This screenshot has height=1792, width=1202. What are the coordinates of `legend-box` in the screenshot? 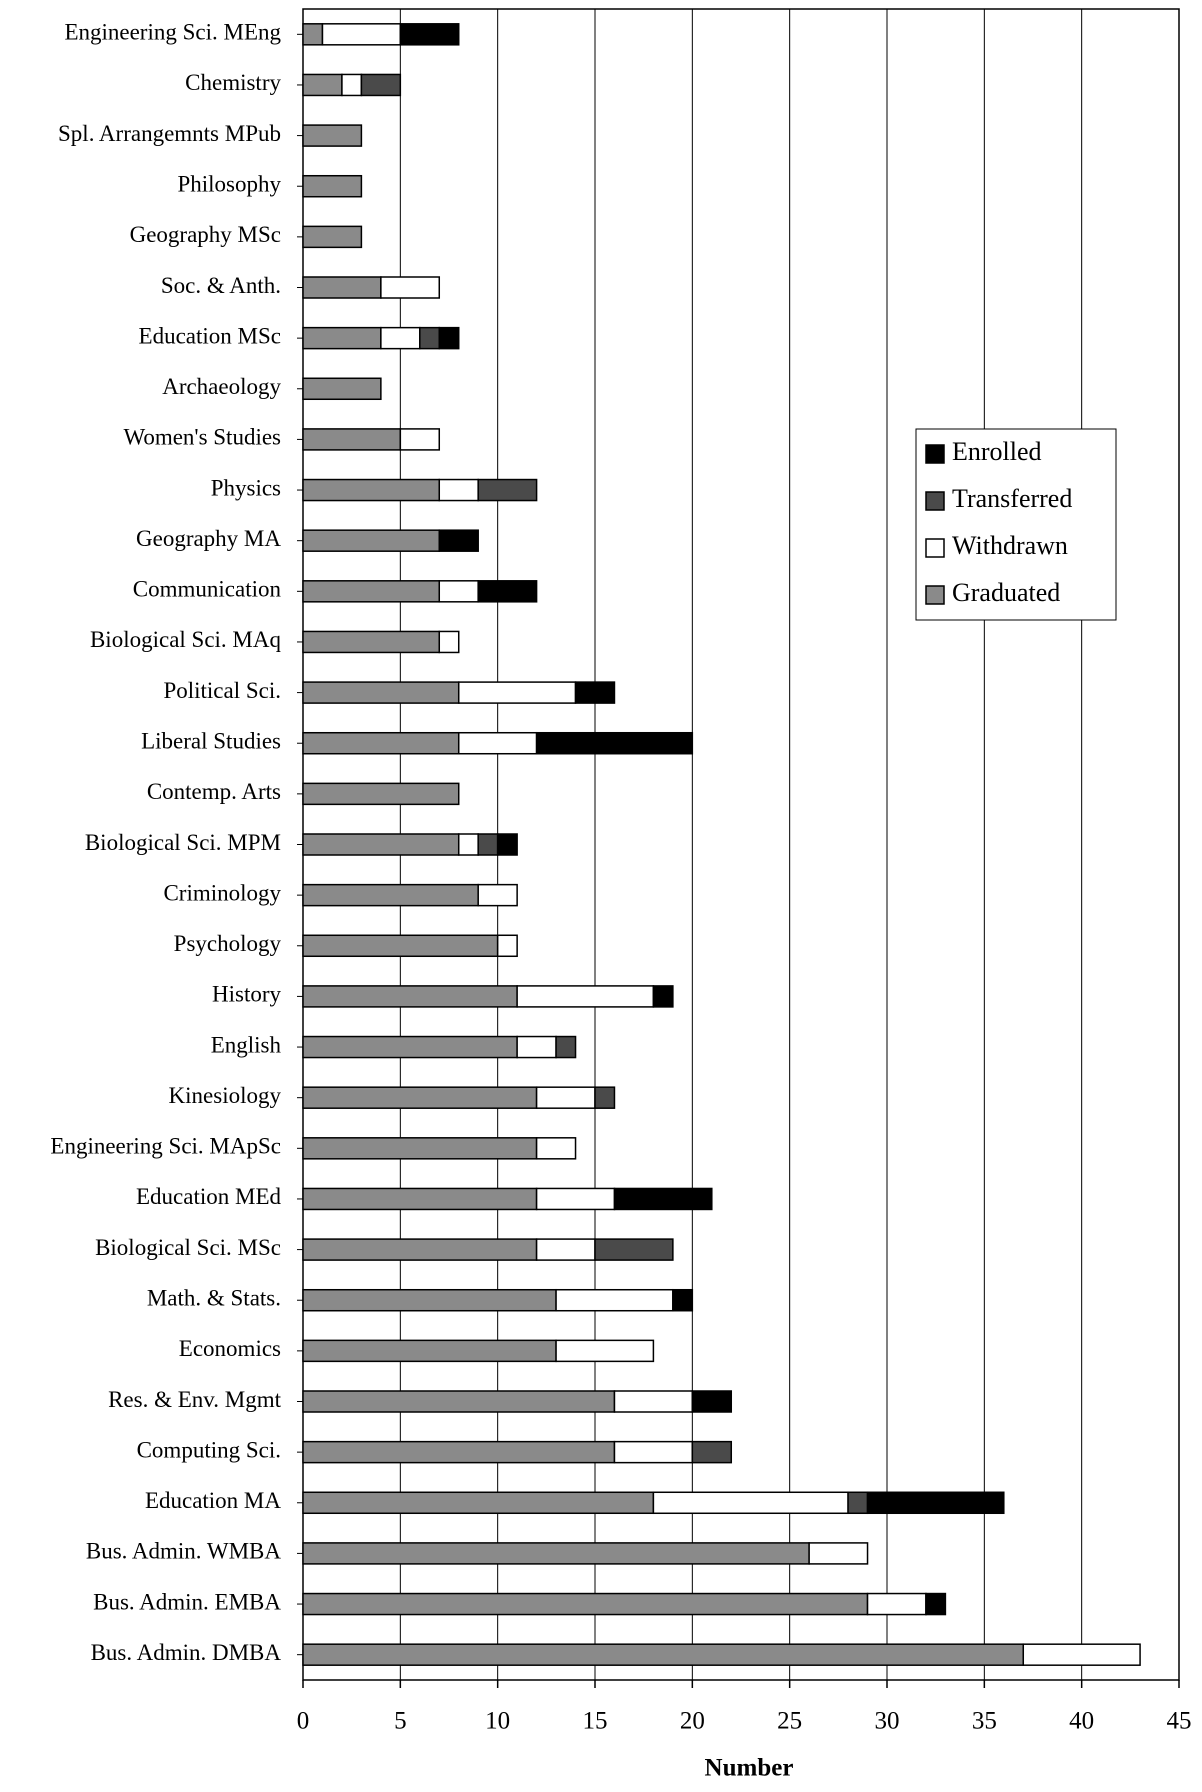 It's located at (1016, 524).